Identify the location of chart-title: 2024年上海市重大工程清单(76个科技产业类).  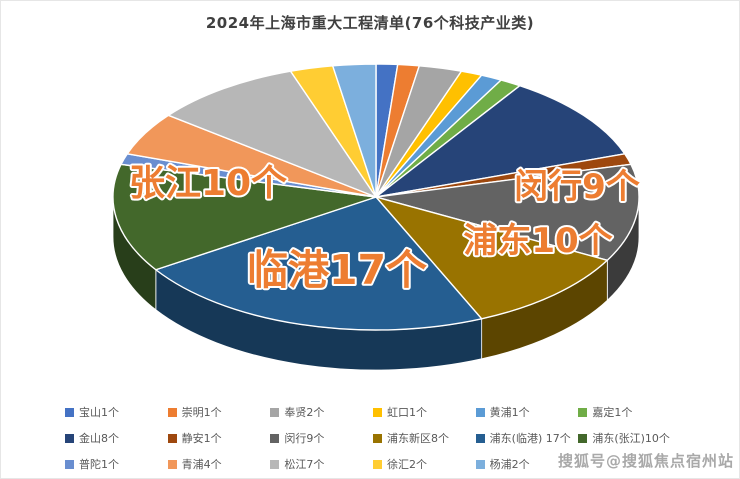
(370, 23).